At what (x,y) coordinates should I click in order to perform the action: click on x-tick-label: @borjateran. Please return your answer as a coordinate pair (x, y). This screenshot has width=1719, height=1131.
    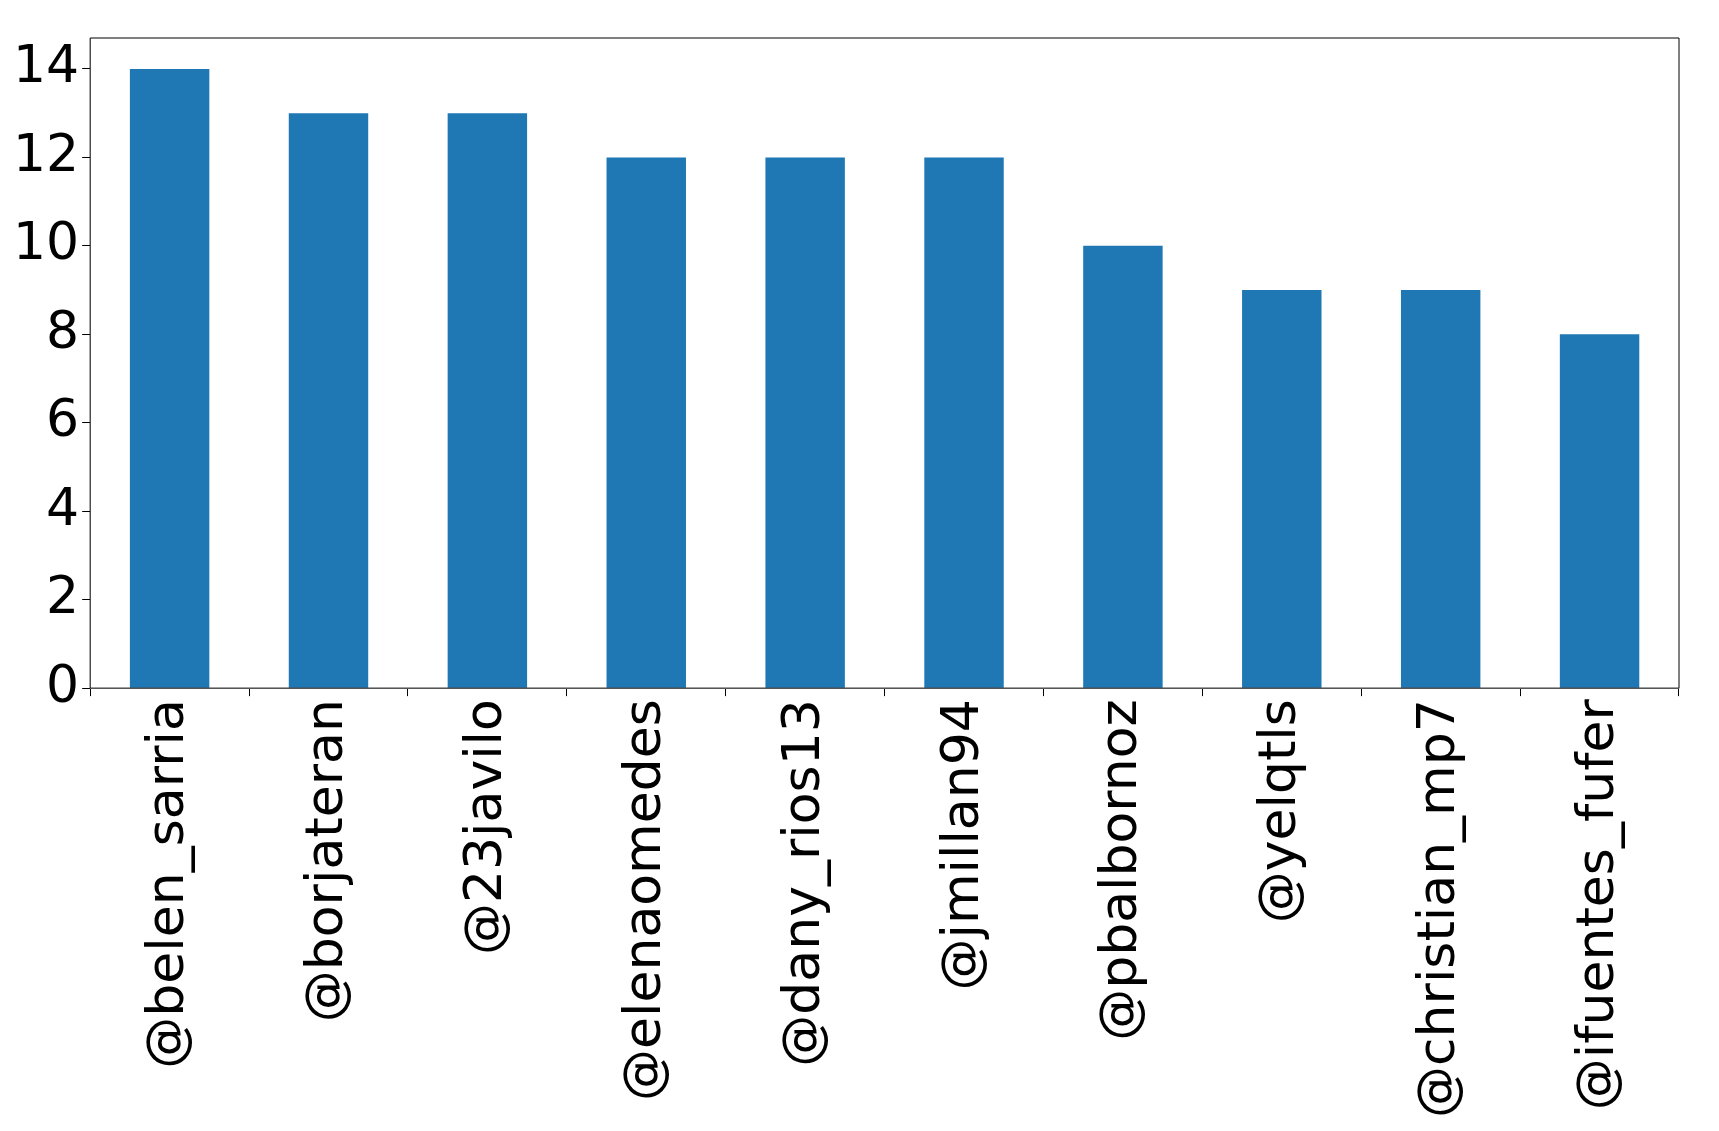
    Looking at the image, I should click on (324, 861).